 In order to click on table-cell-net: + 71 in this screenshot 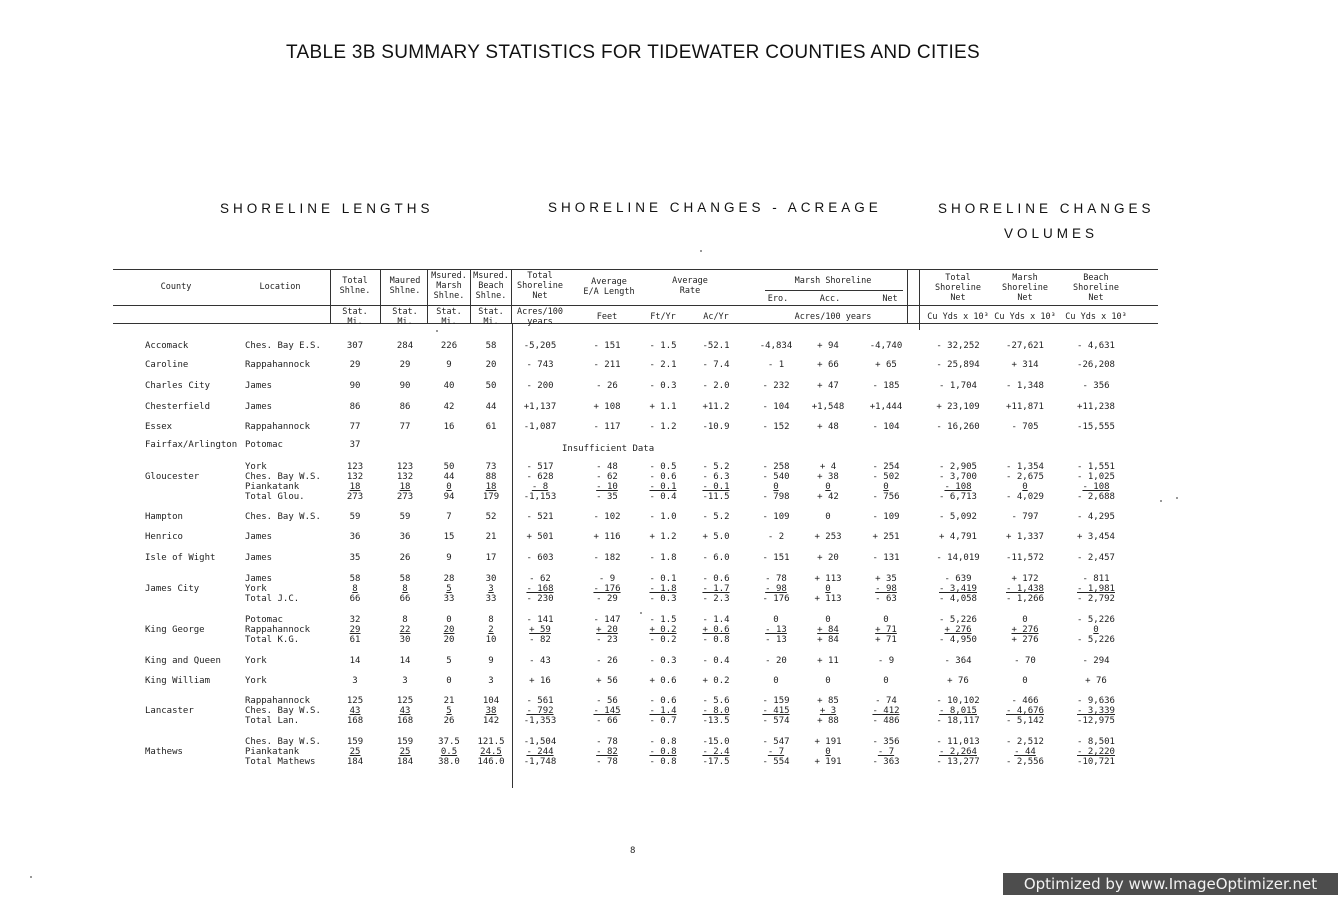, I will do `click(886, 640)`.